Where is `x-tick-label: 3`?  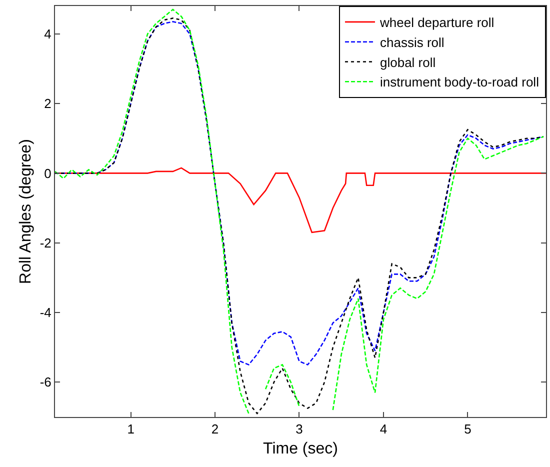
x-tick-label: 3 is located at coordinates (299, 429).